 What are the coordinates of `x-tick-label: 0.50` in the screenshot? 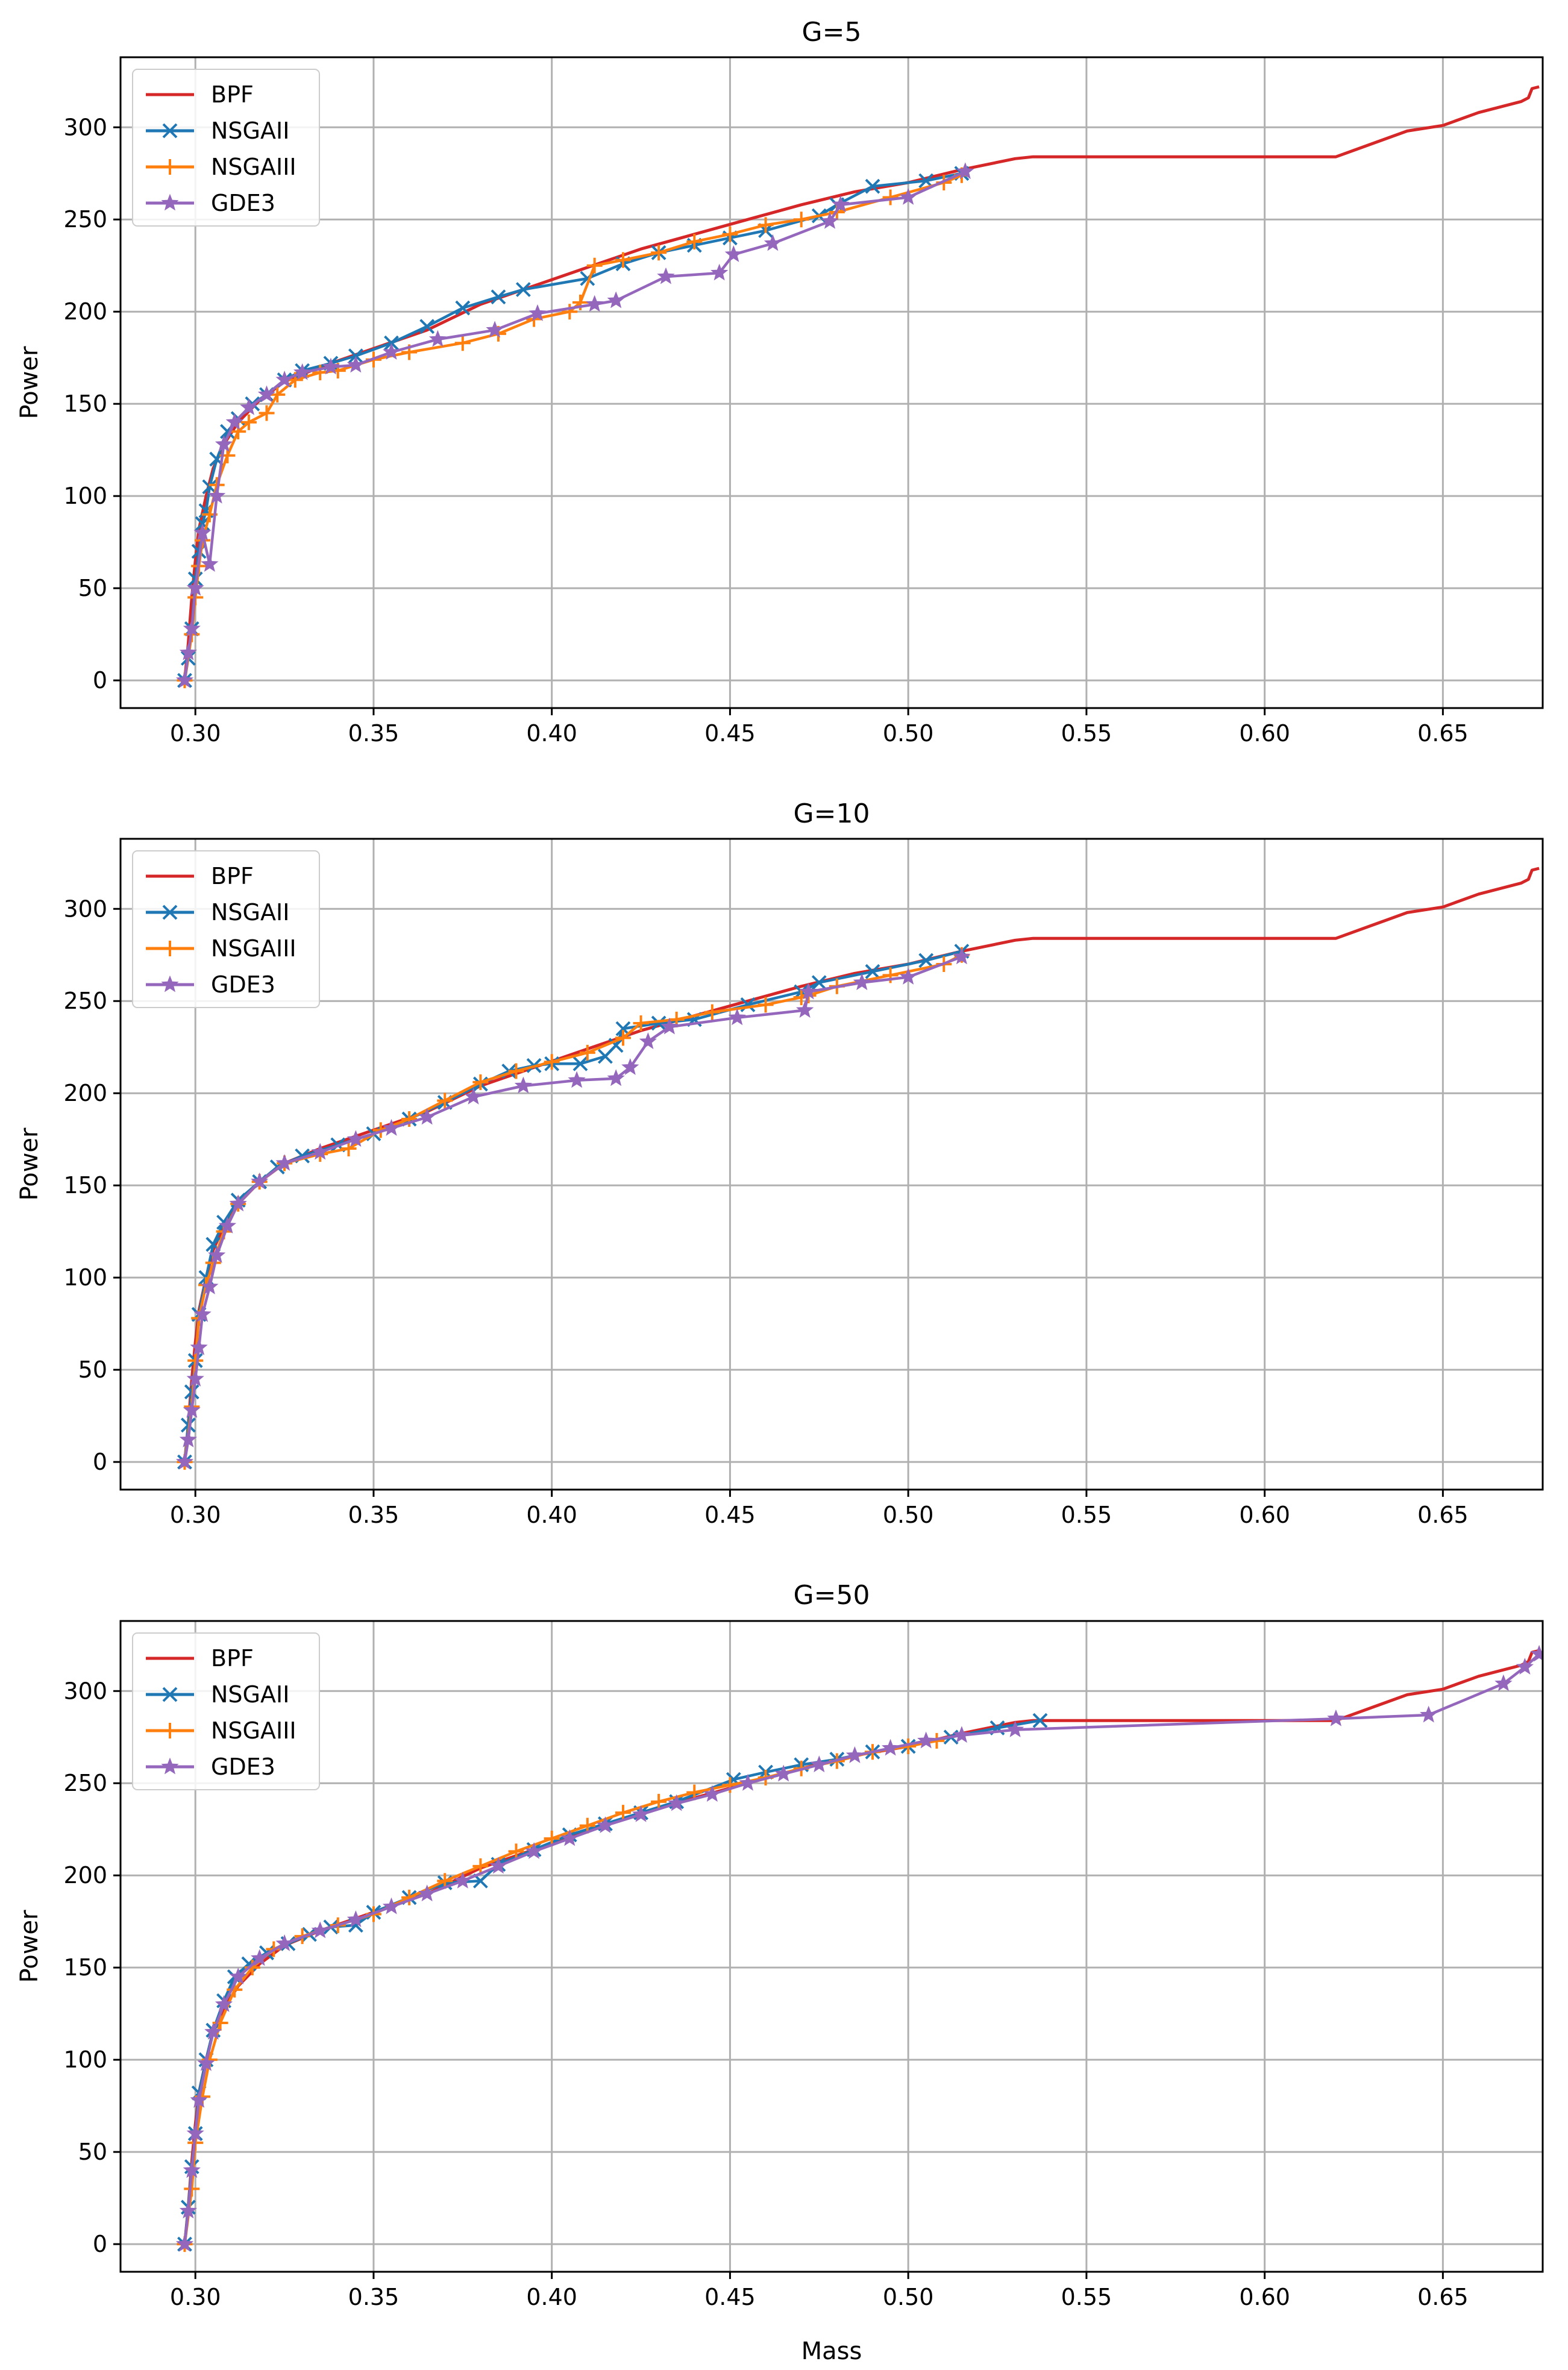 It's located at (908, 733).